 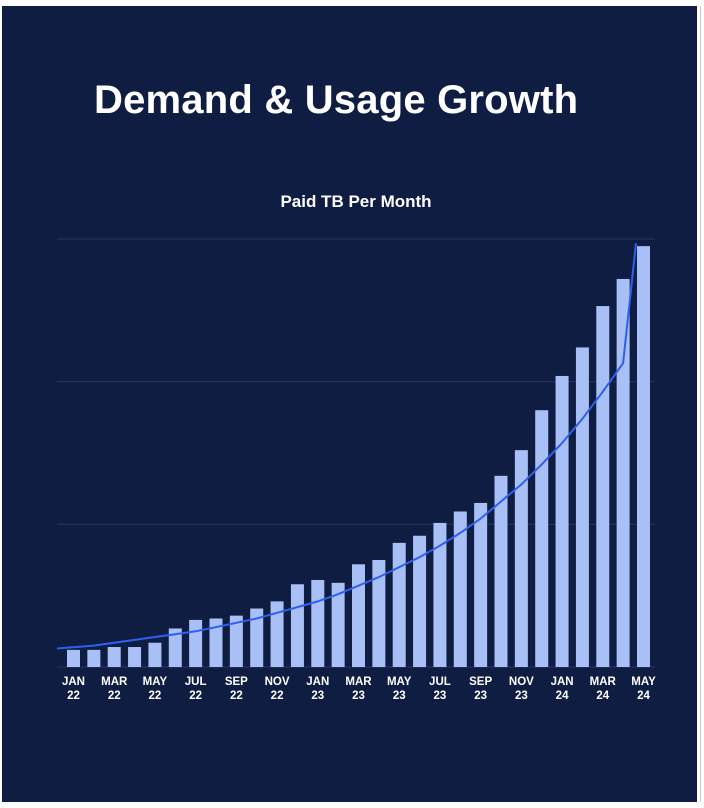 I want to click on chart-title: Paid TB Per Month, so click(x=355, y=201).